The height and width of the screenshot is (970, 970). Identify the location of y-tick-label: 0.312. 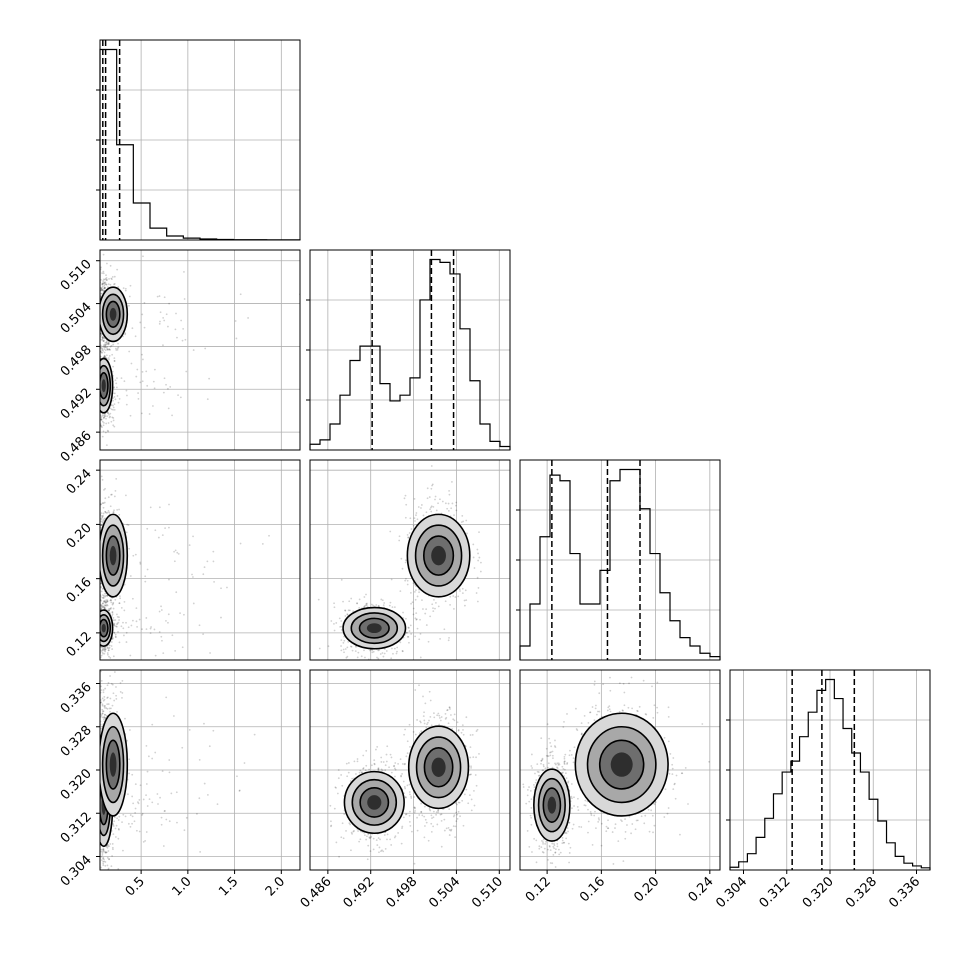
(76, 827).